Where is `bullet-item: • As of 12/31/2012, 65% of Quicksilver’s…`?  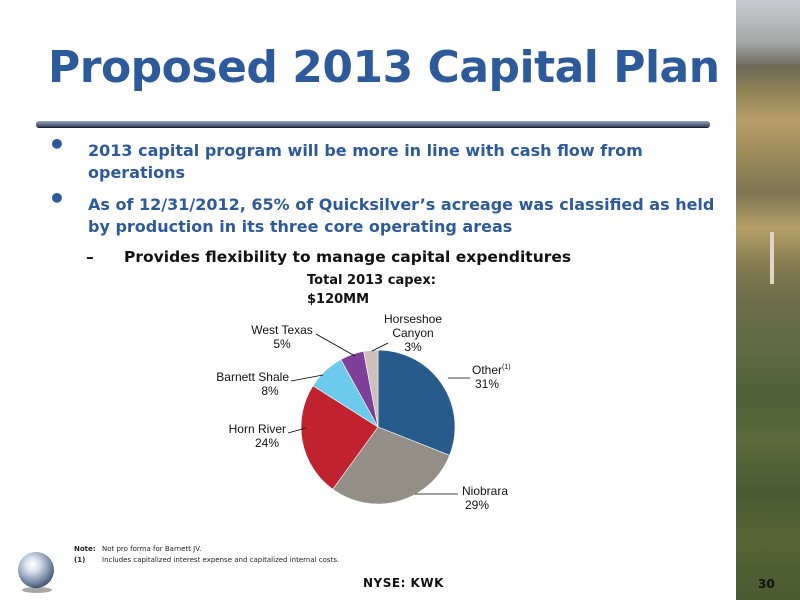
bullet-item: • As of 12/31/2012, 65% of Quicksilver’s… is located at coordinates (381, 211).